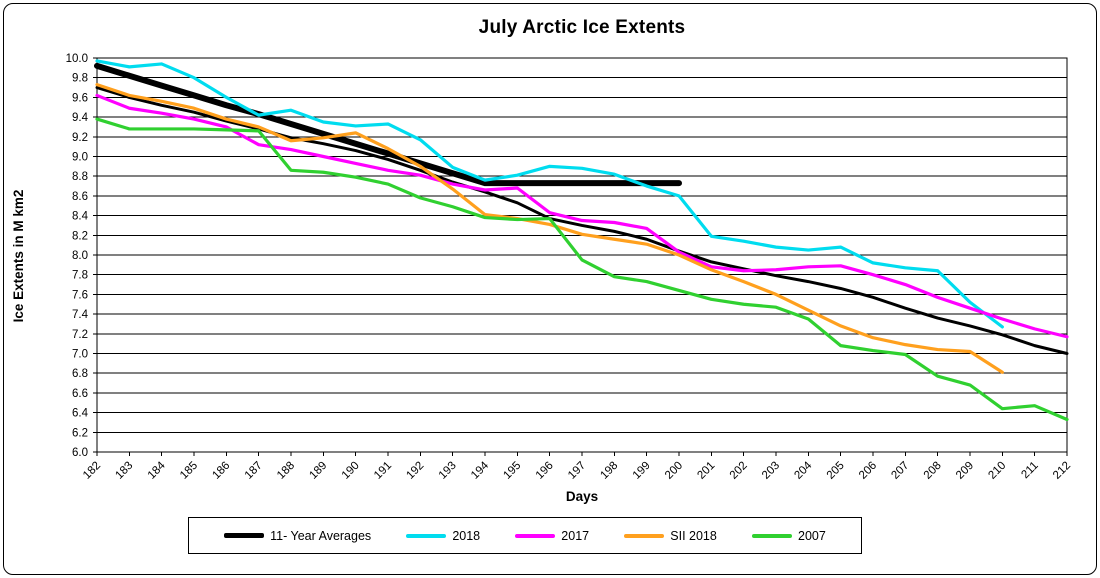  Describe the element at coordinates (80, 236) in the screenshot. I see `y-tick-label: 8.2` at that location.